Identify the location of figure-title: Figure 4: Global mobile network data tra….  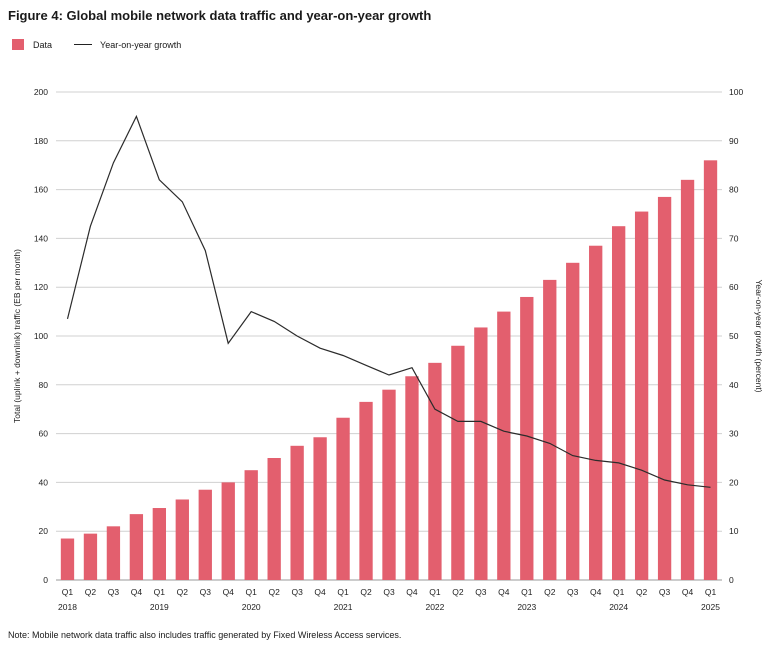
(220, 15).